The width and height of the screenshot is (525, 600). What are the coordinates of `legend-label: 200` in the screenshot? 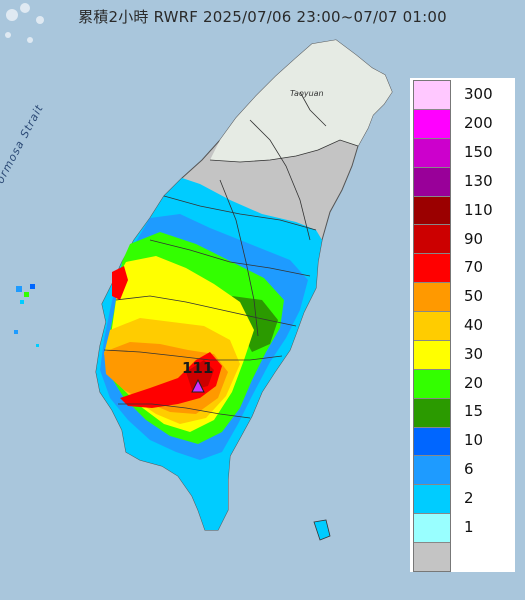 It's located at (478, 123).